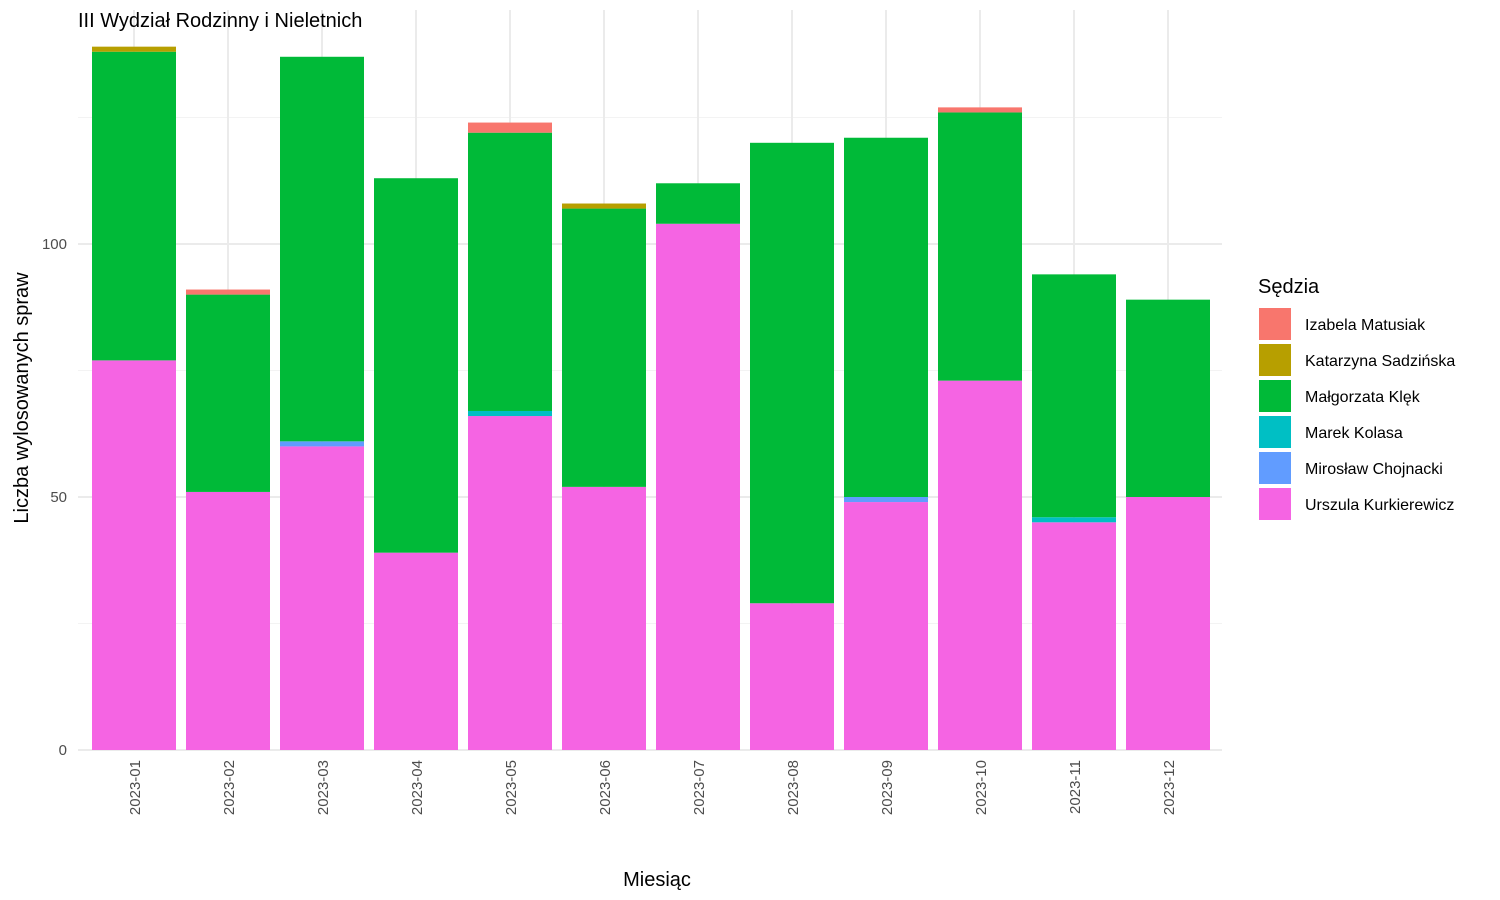  What do you see at coordinates (1169, 787) in the screenshot?
I see `x-tick-label: 2023-12` at bounding box center [1169, 787].